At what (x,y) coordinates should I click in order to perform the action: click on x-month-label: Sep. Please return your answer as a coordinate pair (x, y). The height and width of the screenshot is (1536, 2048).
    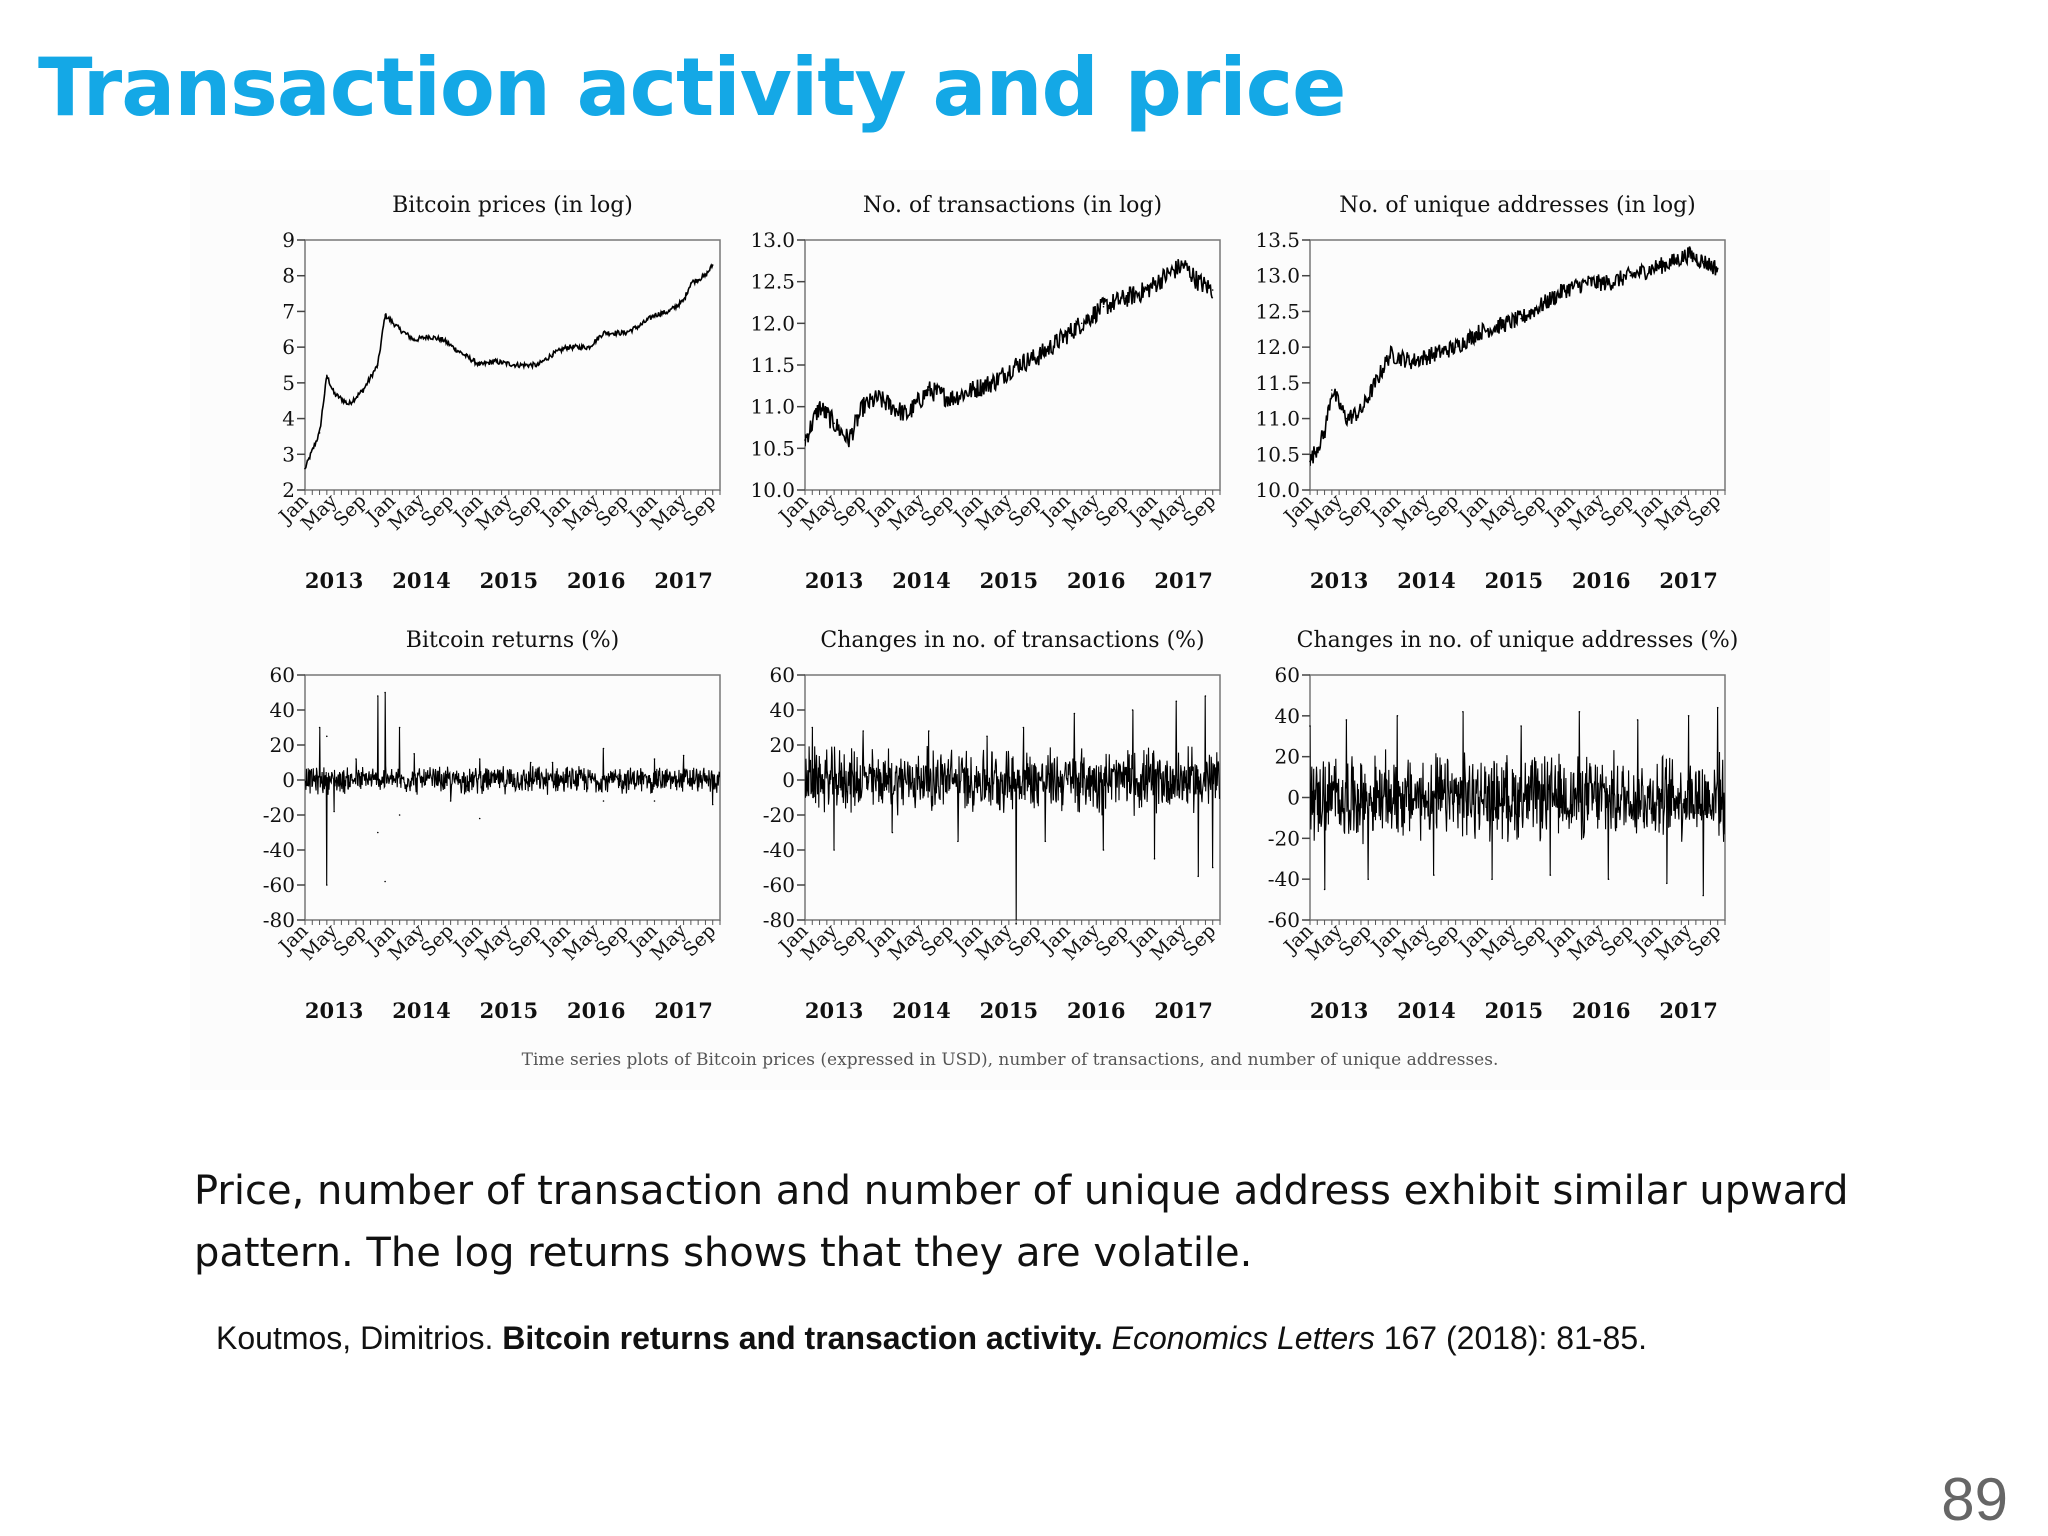
    Looking at the image, I should click on (699, 940).